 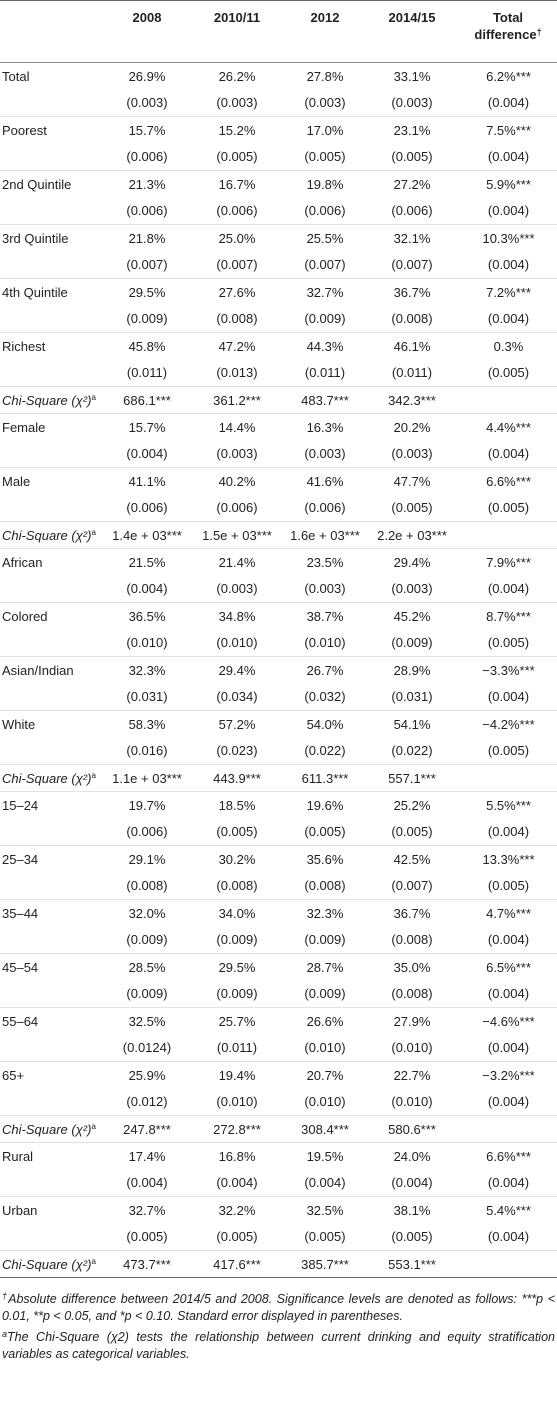 What do you see at coordinates (508, 724) in the screenshot?
I see `estimate-cell-total-difference: −4.2%***` at bounding box center [508, 724].